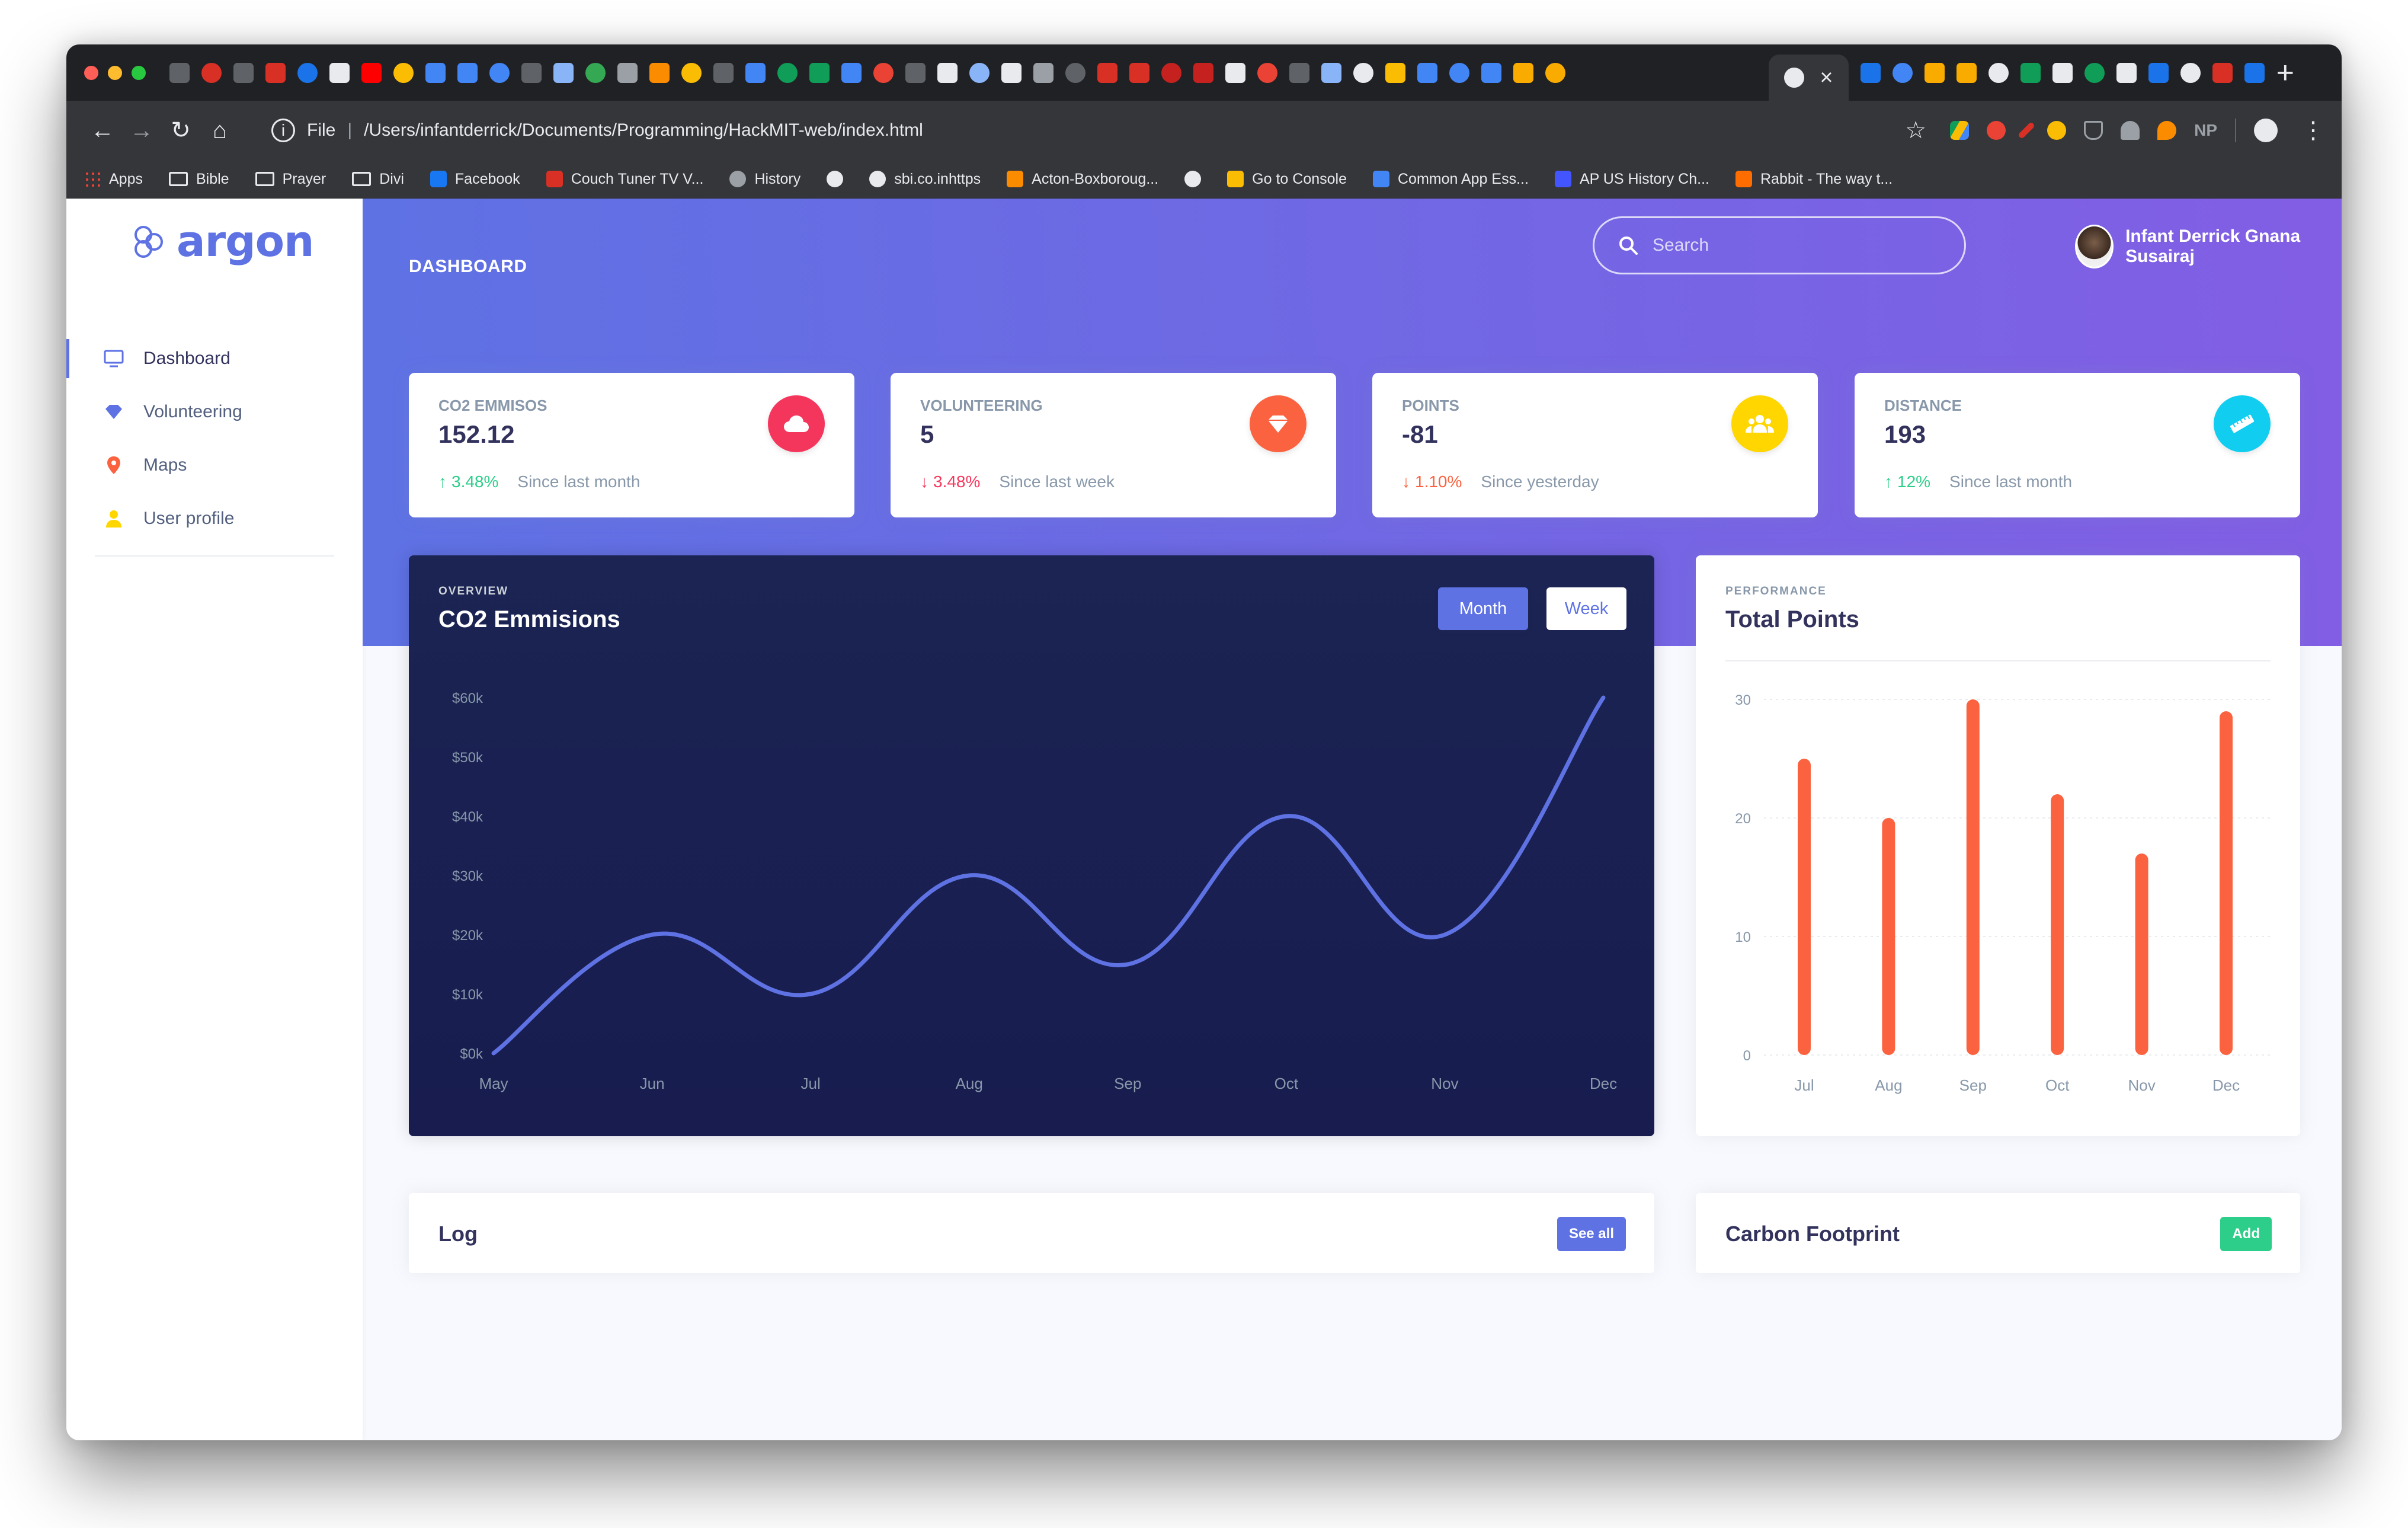  I want to click on argon-logo: argon, so click(223, 241).